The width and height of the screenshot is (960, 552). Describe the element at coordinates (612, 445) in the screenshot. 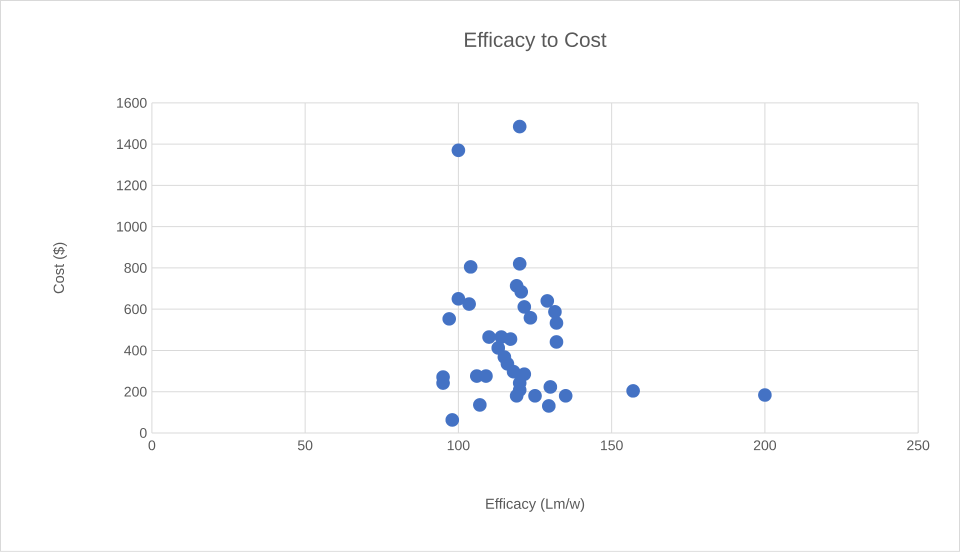

I see `x-tick-label: 150` at that location.